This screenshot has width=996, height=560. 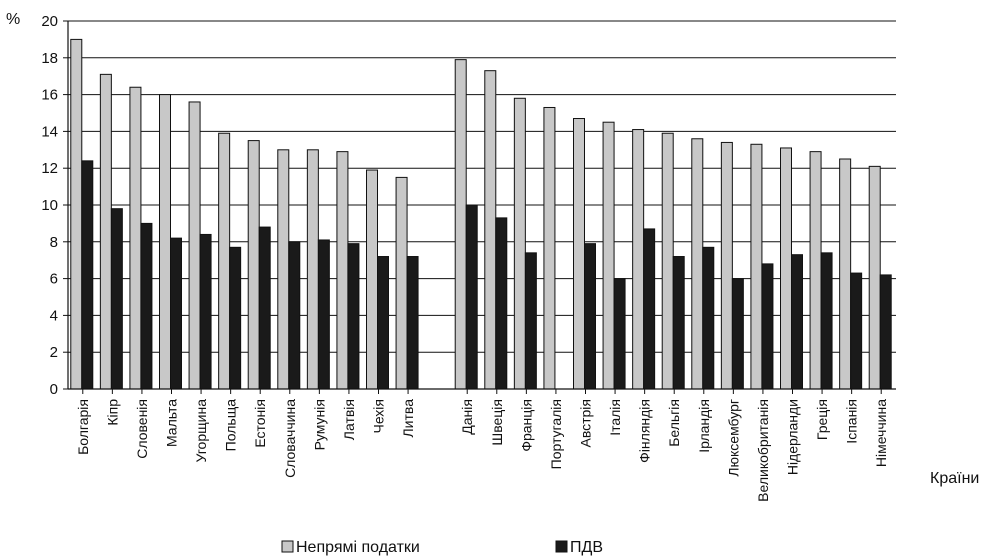 What do you see at coordinates (54, 315) in the screenshot?
I see `y-tick-label: 4` at bounding box center [54, 315].